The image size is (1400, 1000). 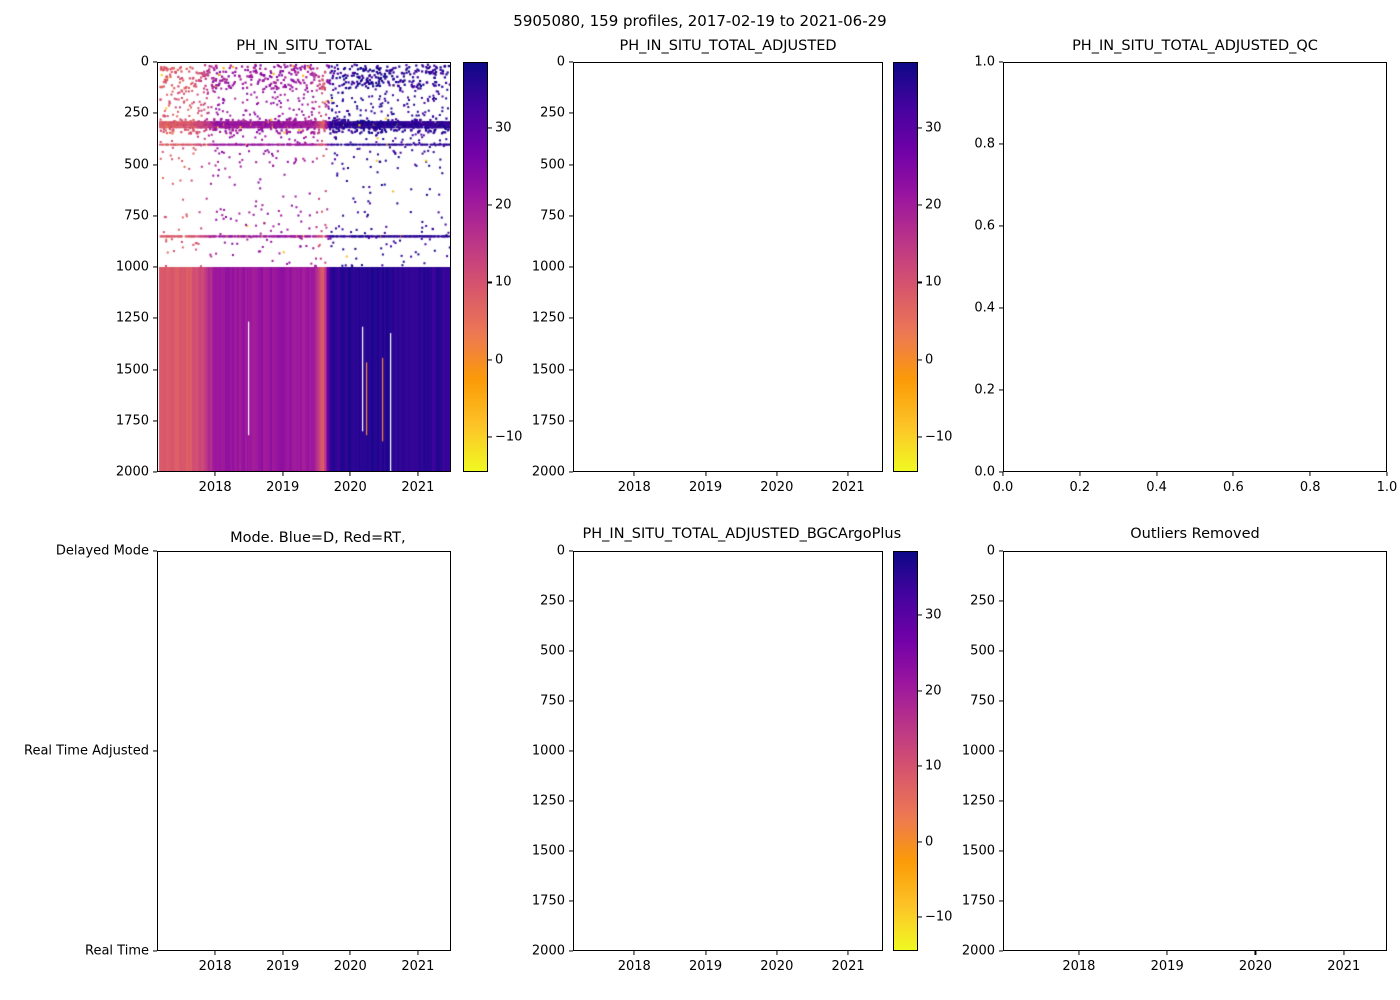 I want to click on y-tick-label: 500, so click(x=552, y=164).